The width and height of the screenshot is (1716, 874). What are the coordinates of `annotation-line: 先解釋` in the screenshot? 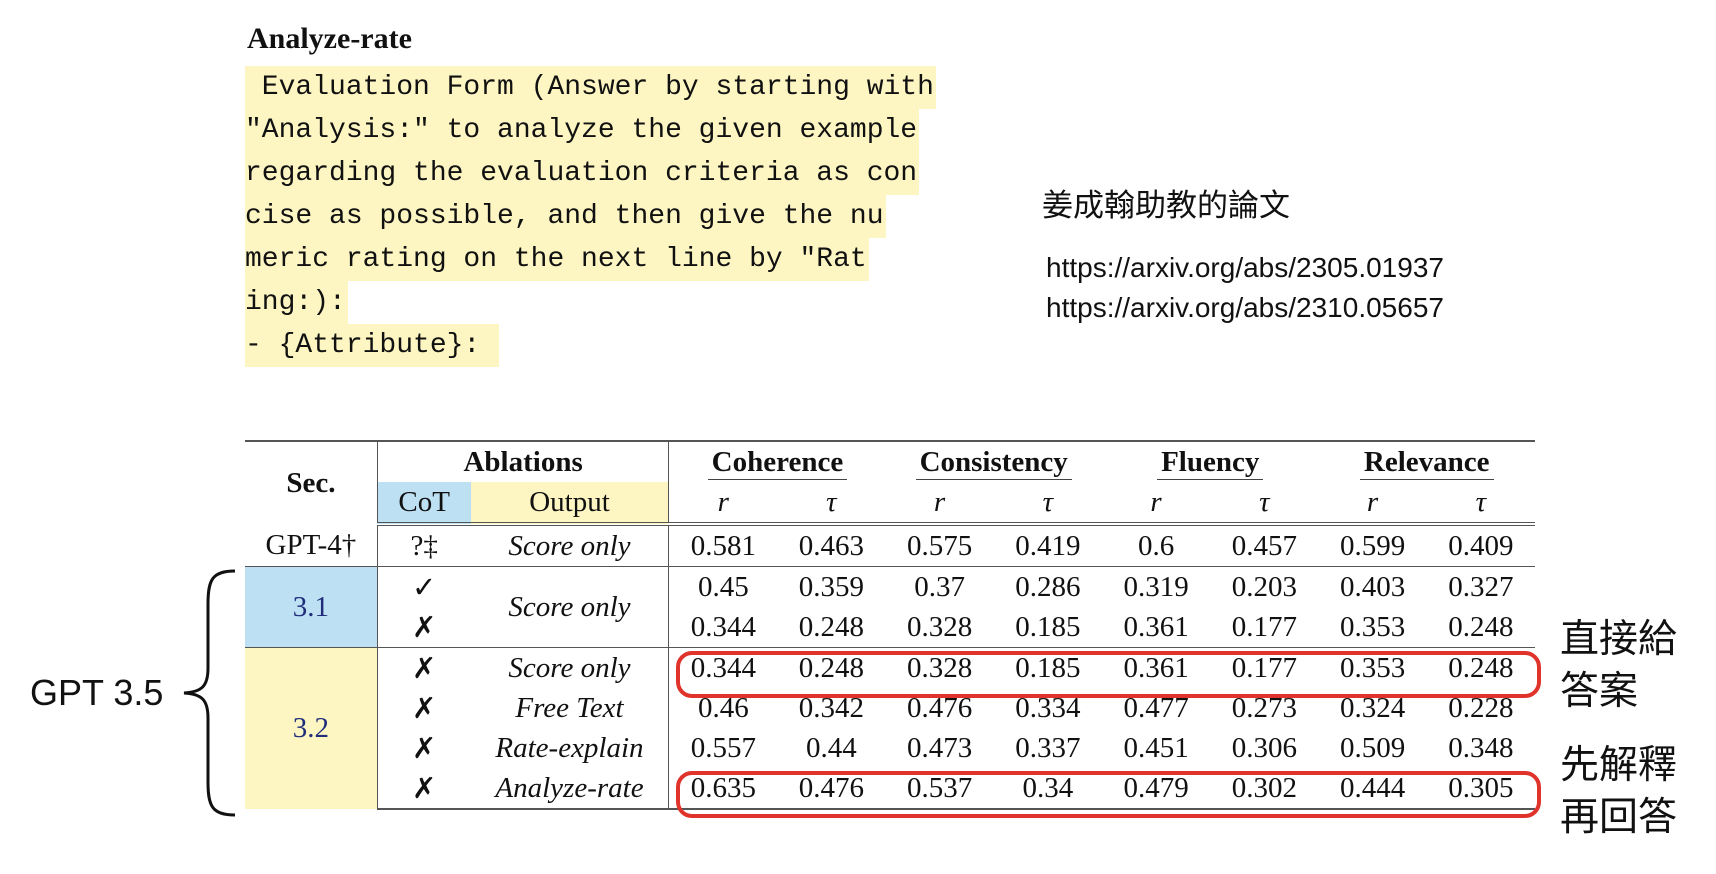 It's located at (1619, 765).